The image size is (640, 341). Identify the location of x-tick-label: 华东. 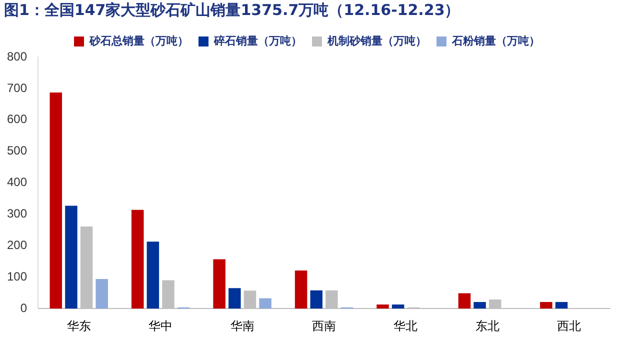
(78, 326).